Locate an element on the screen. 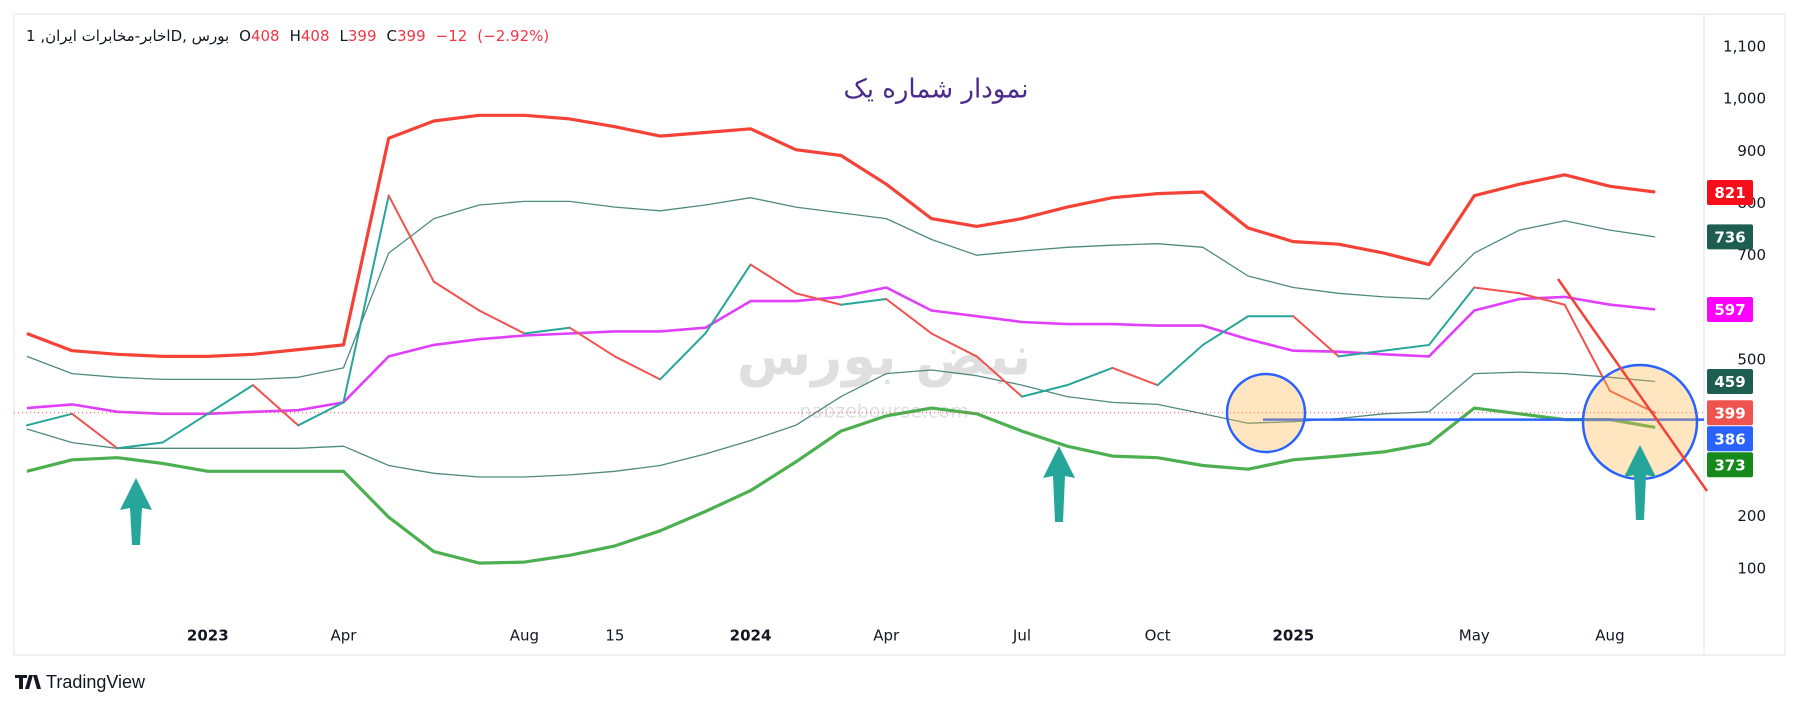  y-tick-label: 200 is located at coordinates (1751, 516).